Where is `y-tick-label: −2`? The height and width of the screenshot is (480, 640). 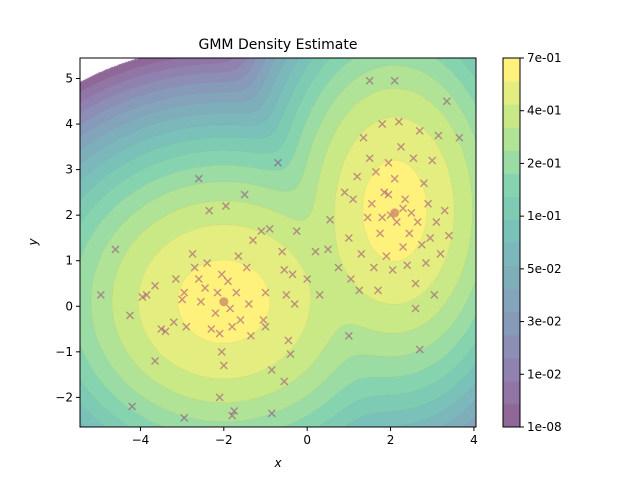
y-tick-label: −2 is located at coordinates (64, 397).